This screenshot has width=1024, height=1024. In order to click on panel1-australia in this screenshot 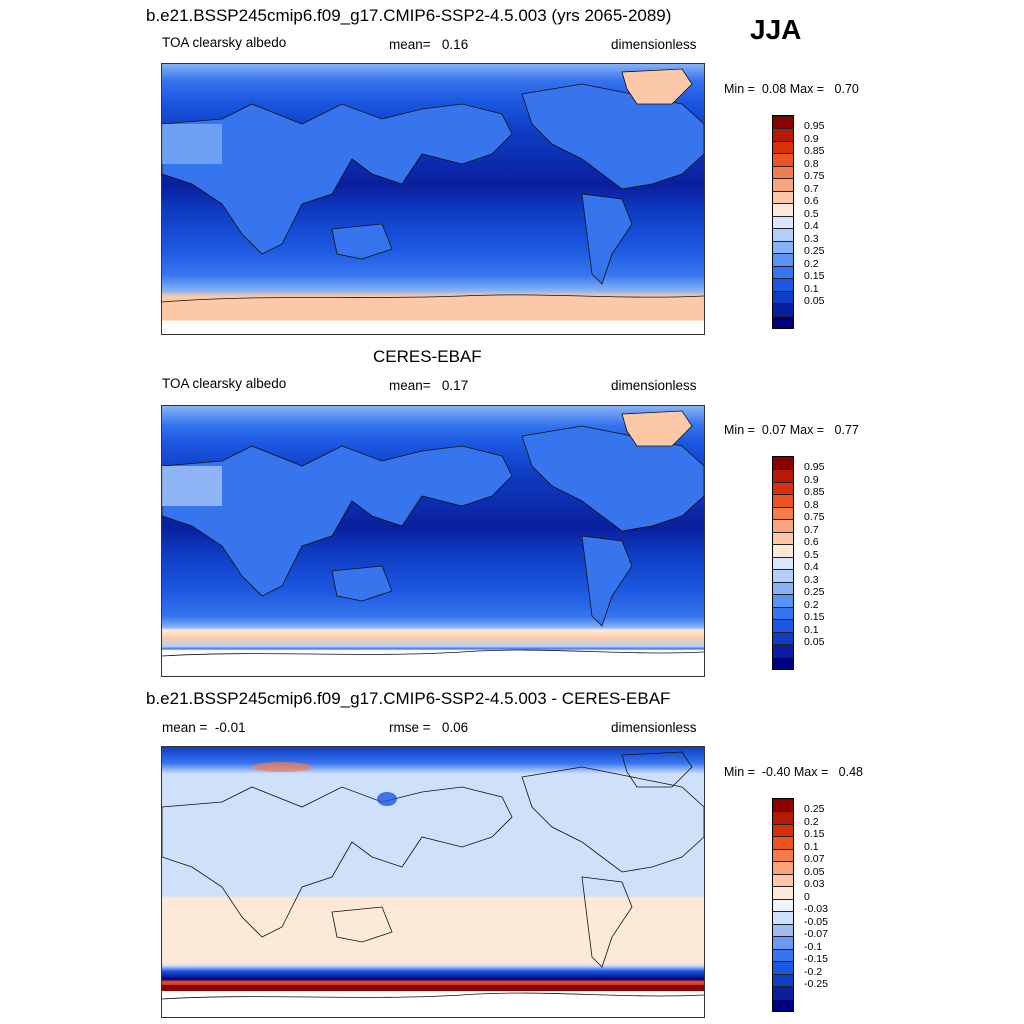, I will do `click(362, 241)`.